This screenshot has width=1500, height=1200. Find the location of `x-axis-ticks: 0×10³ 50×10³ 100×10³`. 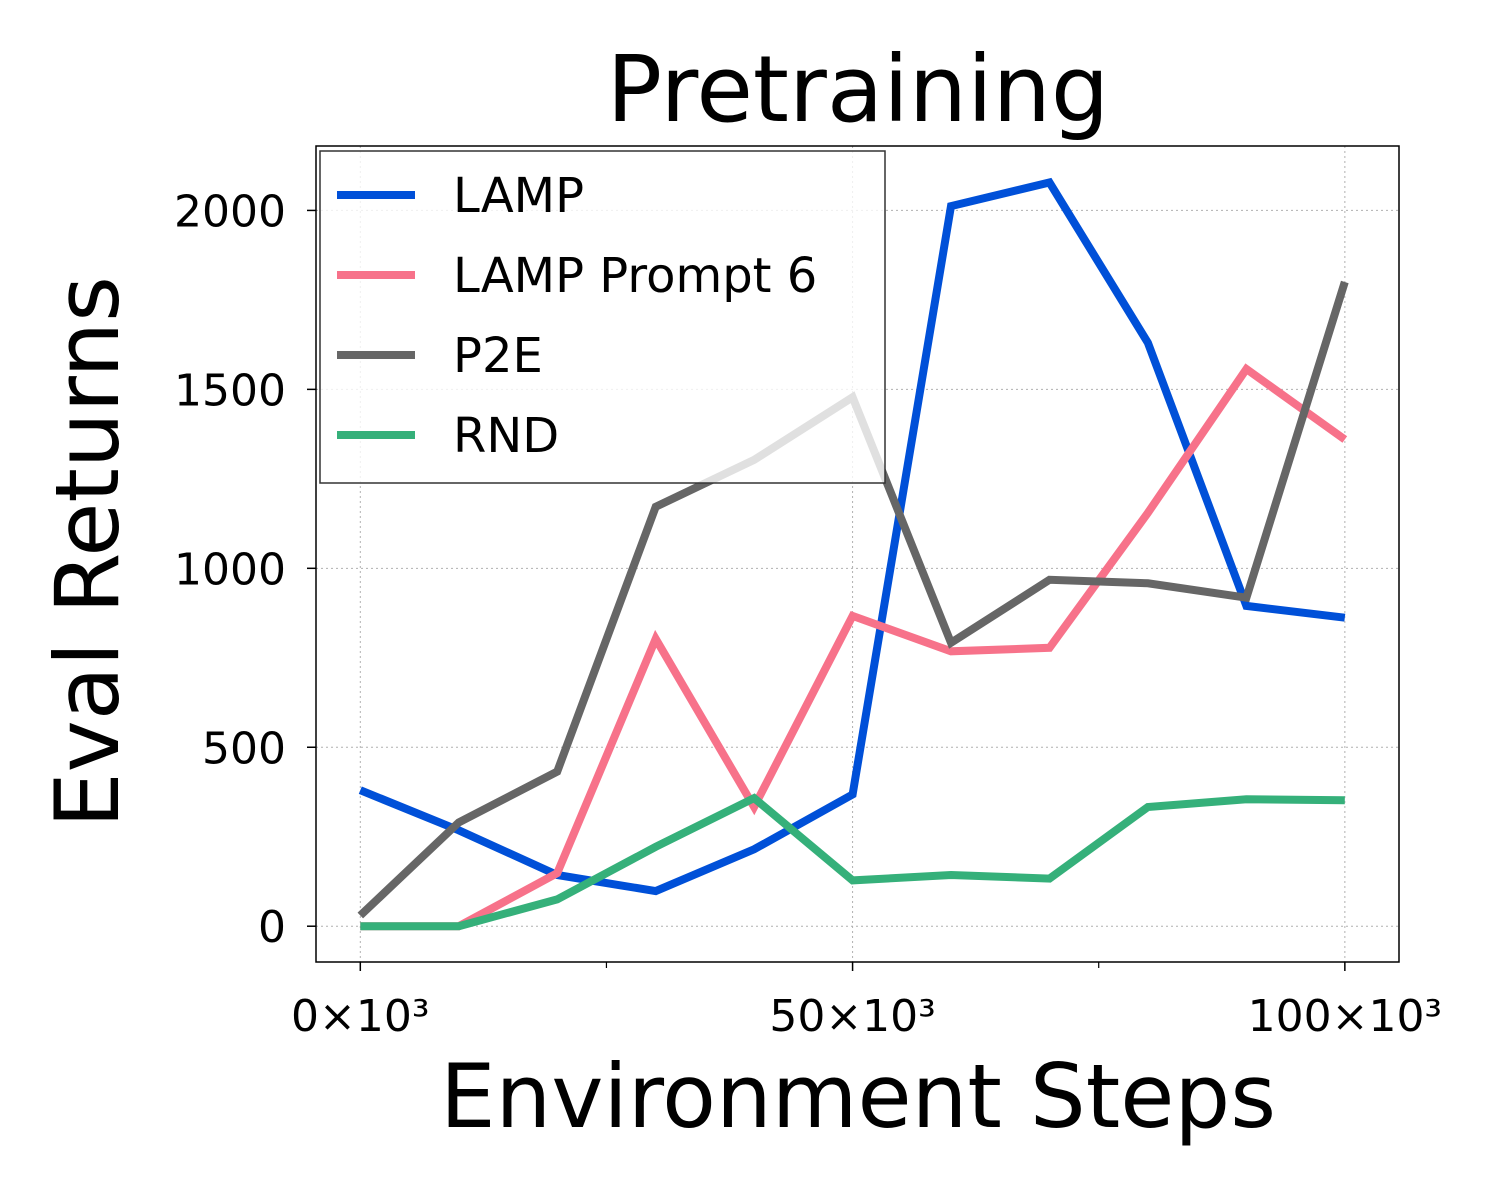

x-axis-ticks: 0×10³ 50×10³ 100×10³ is located at coordinates (866, 1002).